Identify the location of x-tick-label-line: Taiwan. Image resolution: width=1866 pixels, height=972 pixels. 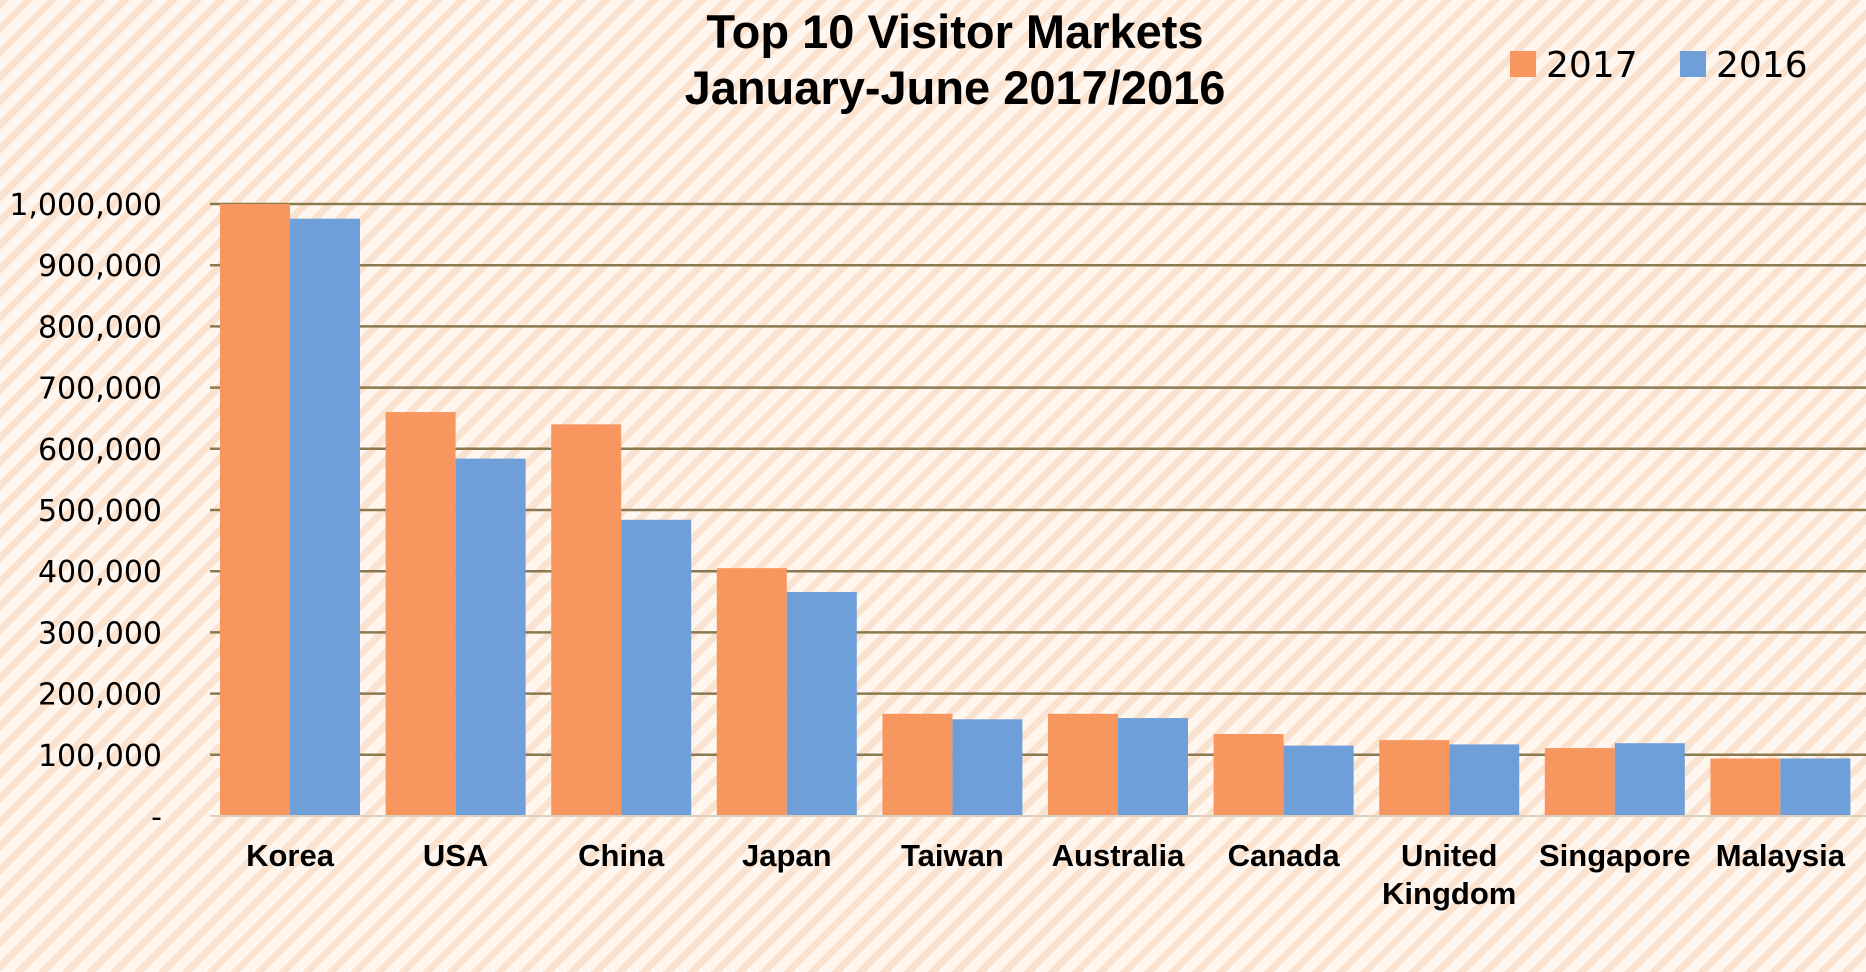
(952, 855).